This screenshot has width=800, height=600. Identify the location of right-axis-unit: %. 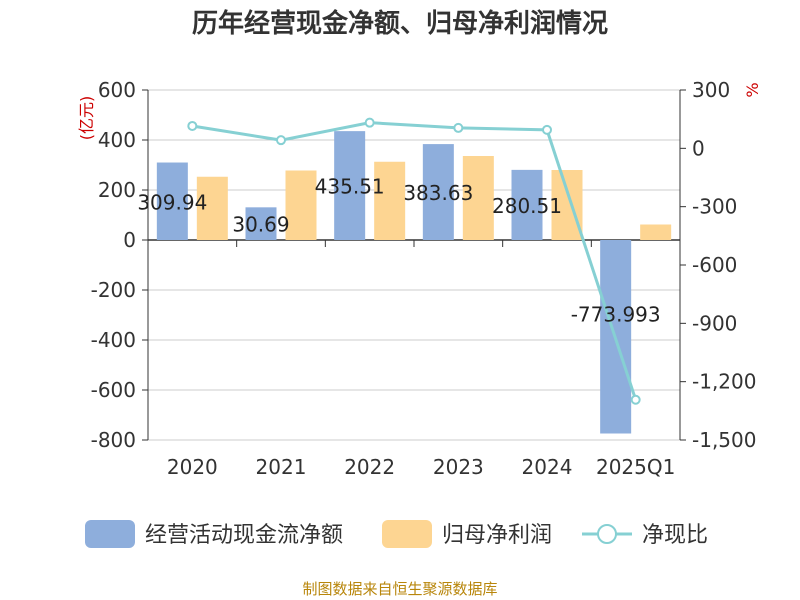
(752, 89).